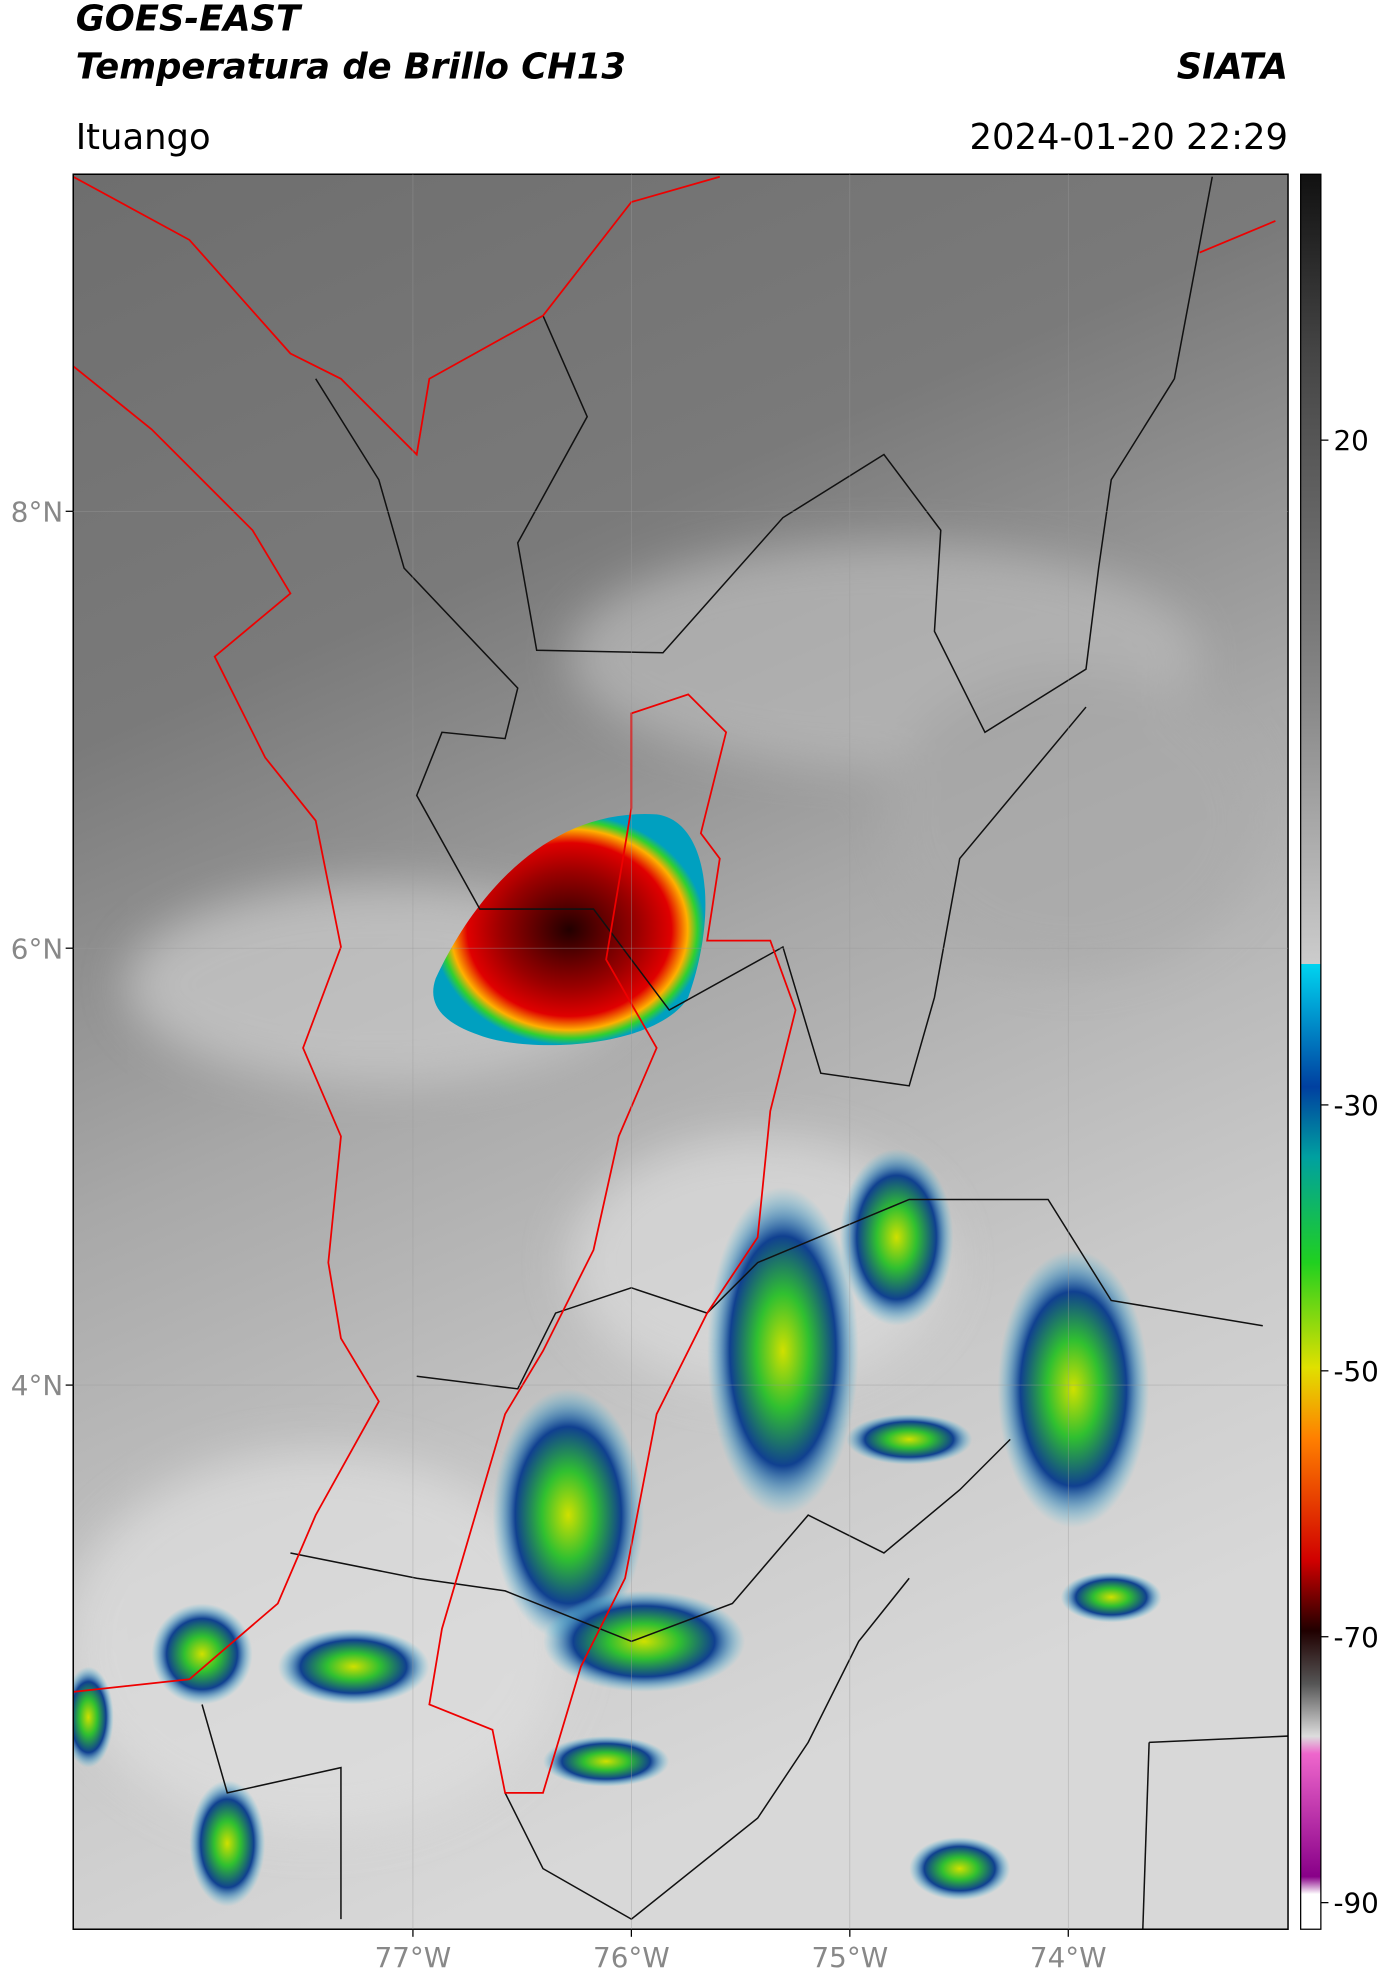 The width and height of the screenshot is (1384, 1981). Describe the element at coordinates (849, 1957) in the screenshot. I see `lon-tick-label: 75°W` at that location.